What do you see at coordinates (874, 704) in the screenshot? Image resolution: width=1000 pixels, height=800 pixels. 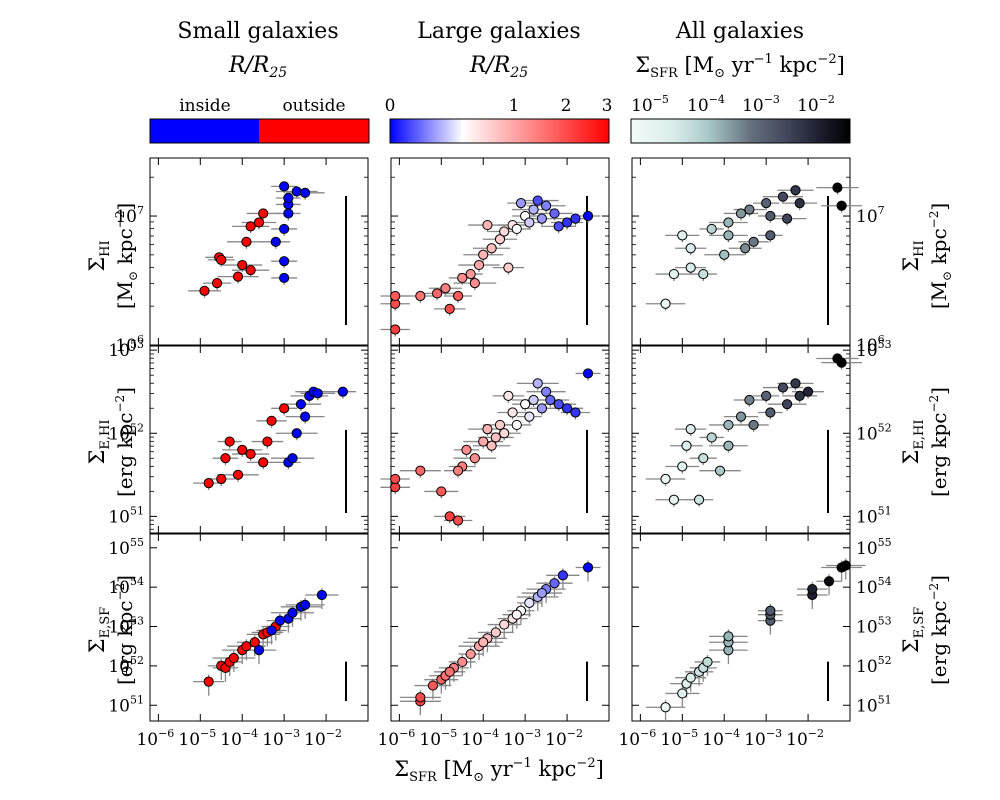 I see `y-tick-label-right: 1051` at bounding box center [874, 704].